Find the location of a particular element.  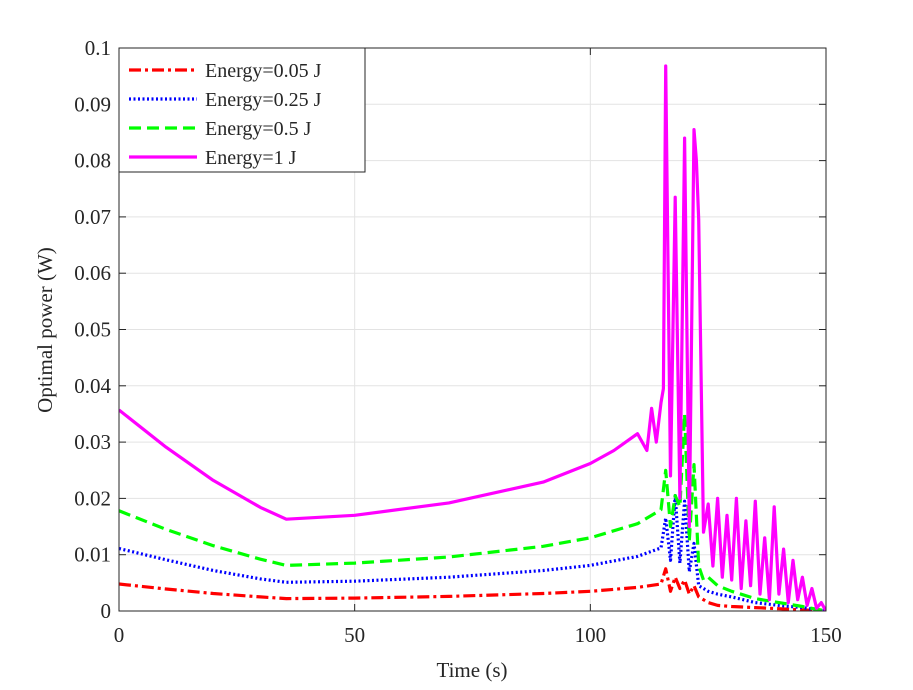

y-tick-label: 0.04 is located at coordinates (92, 386).